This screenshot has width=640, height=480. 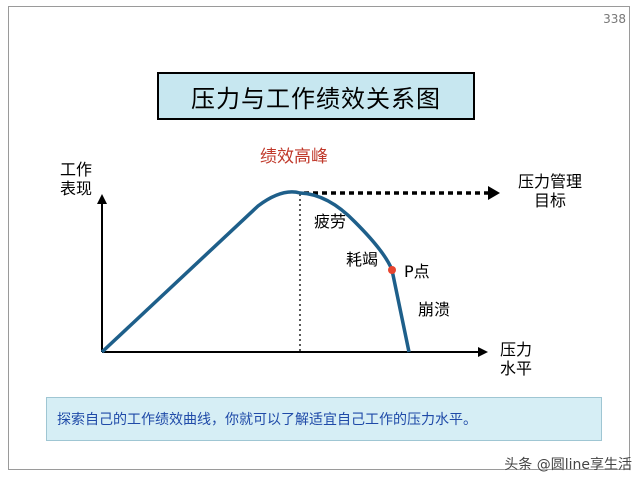 I want to click on target-label-line1: 压力管理, so click(x=550, y=181).